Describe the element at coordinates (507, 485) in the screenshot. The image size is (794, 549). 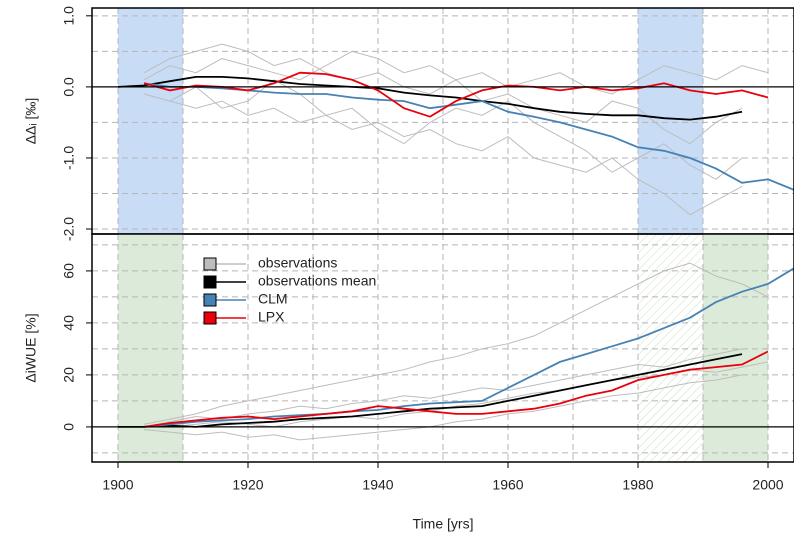
I see `x-tick-label: 1960` at that location.